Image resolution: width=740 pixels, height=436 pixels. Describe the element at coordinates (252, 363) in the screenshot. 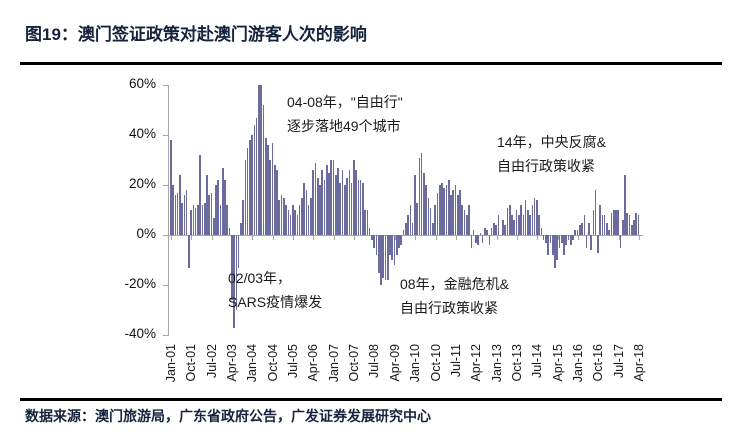

I see `x-axis-label: Jan-04` at that location.